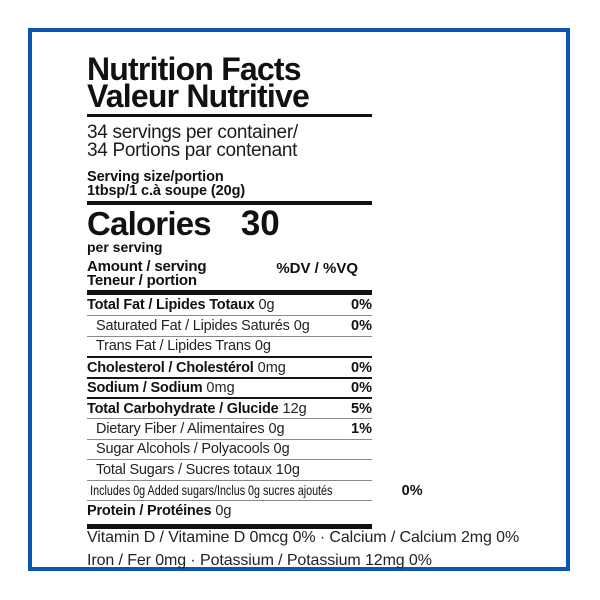 The height and width of the screenshot is (600, 600). I want to click on row-cholesterol: Cholesterol / Cholestérol 0mg 0%, so click(229, 366).